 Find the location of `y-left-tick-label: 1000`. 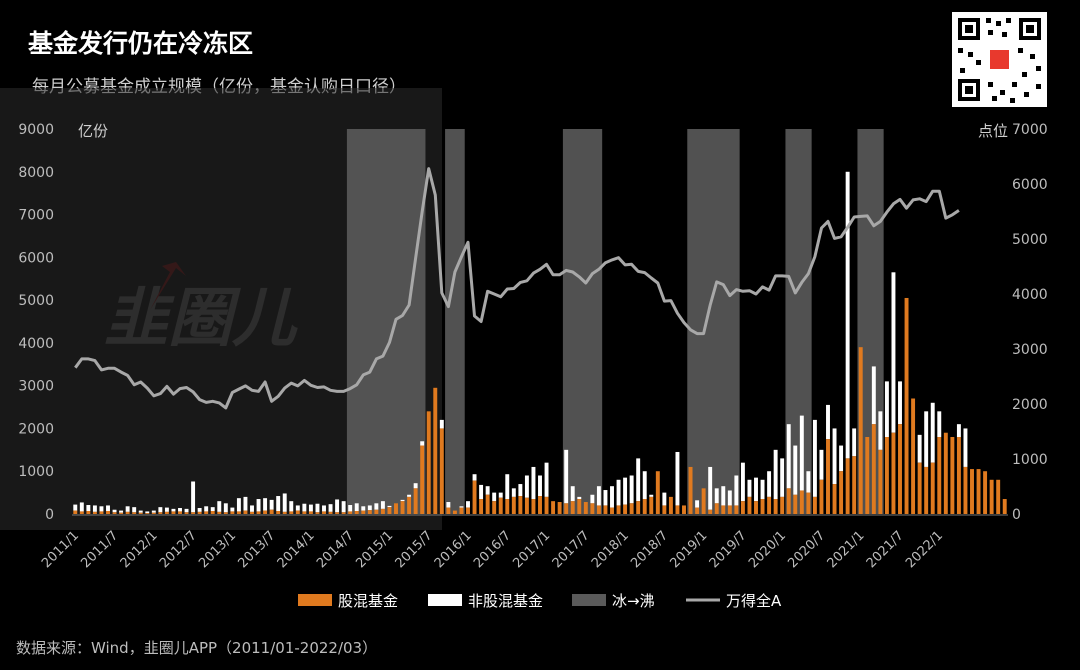

y-left-tick-label: 1000 is located at coordinates (36, 472).